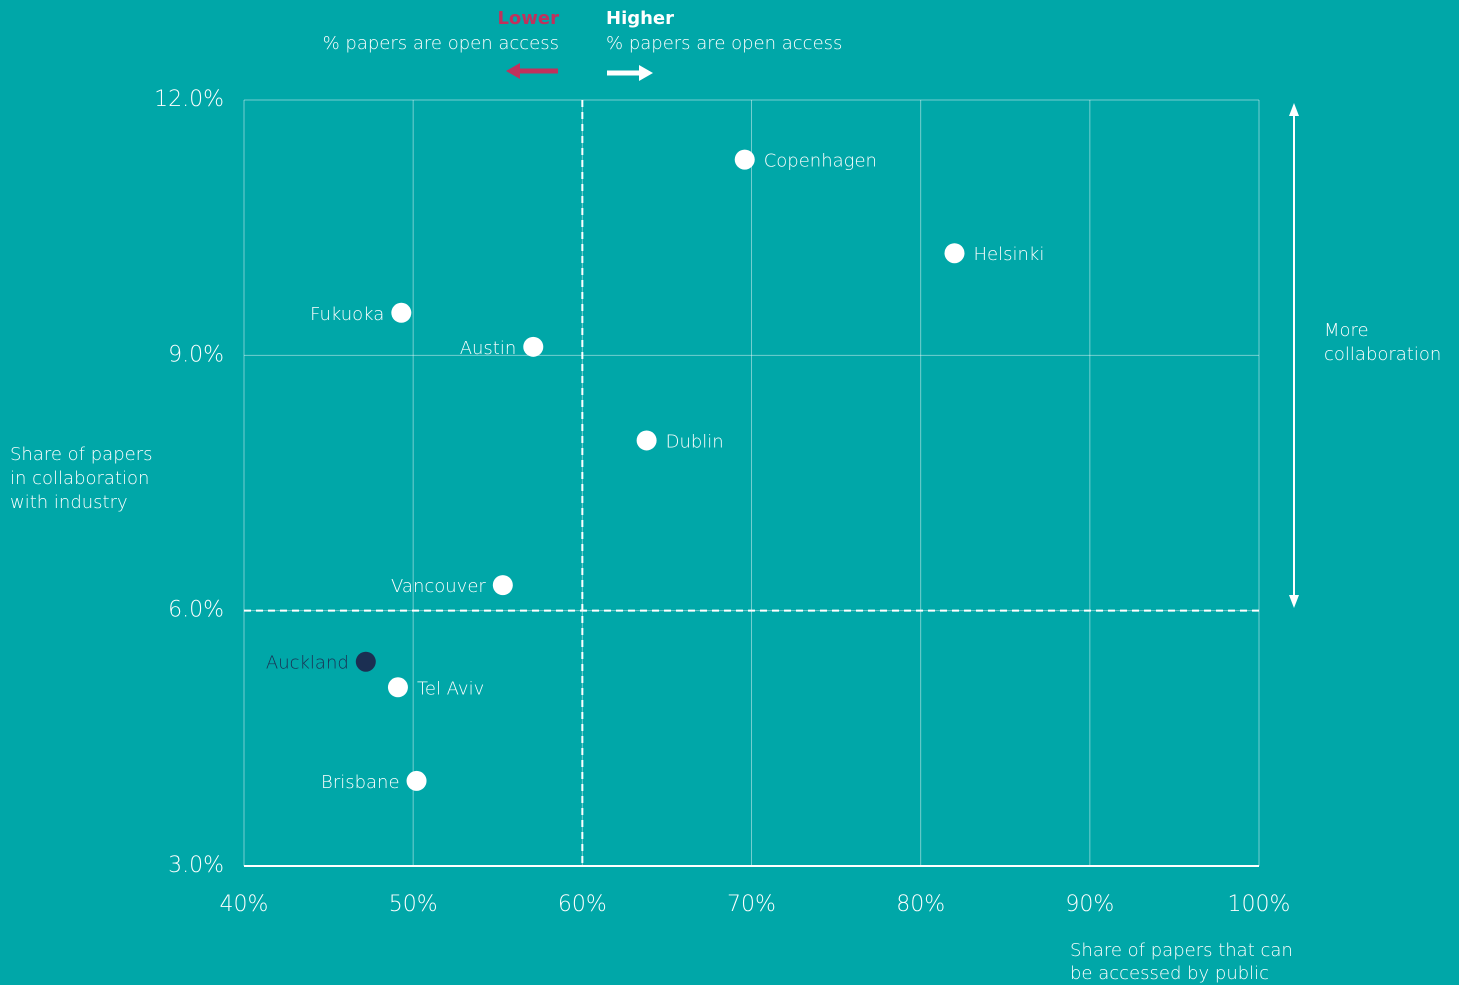  What do you see at coordinates (69, 502) in the screenshot?
I see `y-axis-label: with industry` at bounding box center [69, 502].